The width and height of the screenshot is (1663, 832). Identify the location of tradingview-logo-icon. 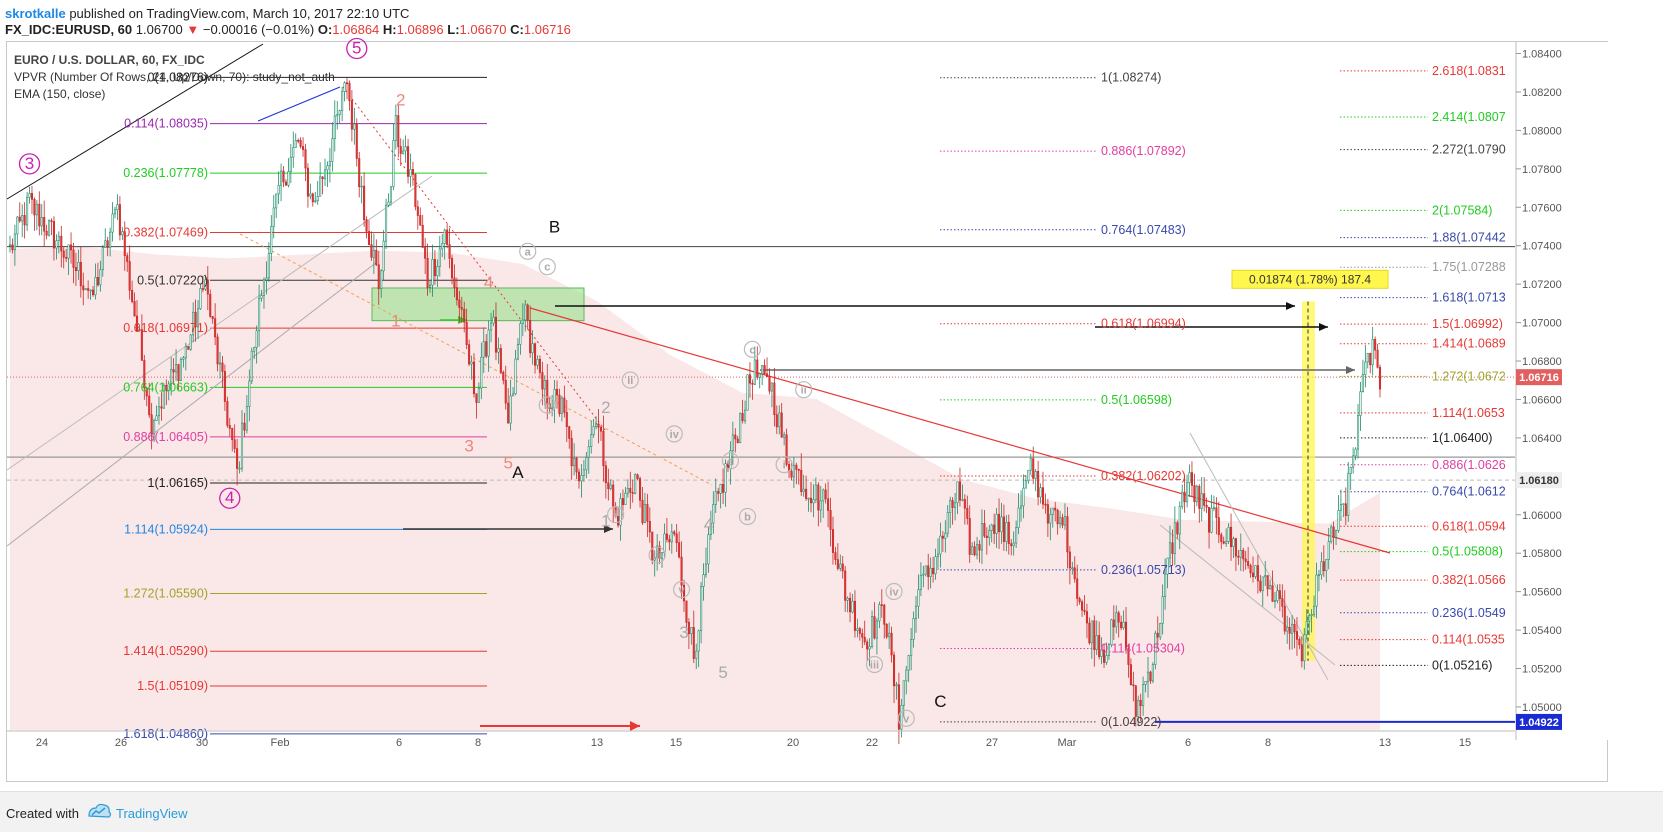
(99, 811).